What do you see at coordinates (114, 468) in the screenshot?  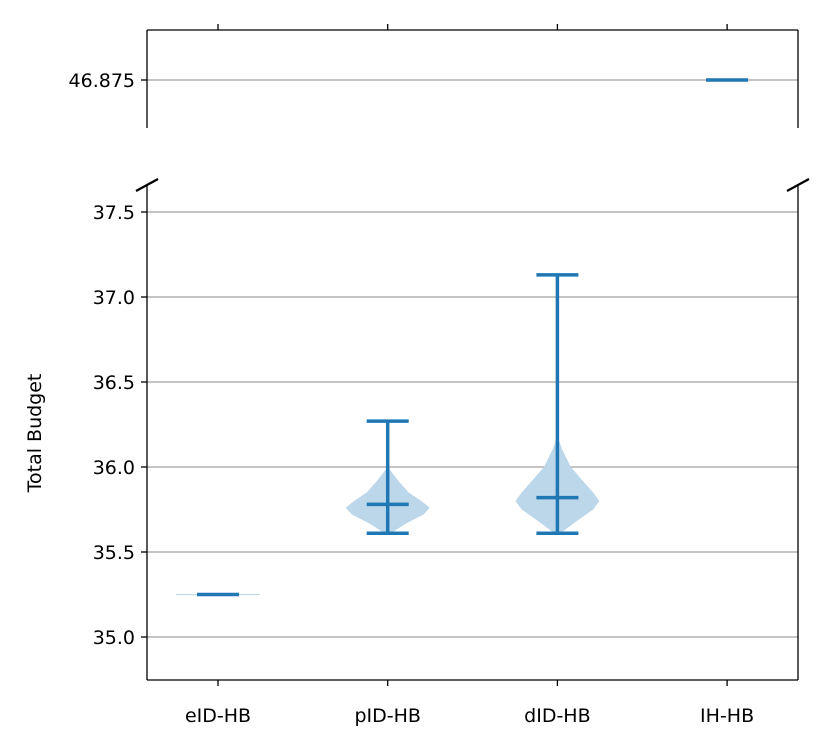 I see `y-tick-label: 36.0` at bounding box center [114, 468].